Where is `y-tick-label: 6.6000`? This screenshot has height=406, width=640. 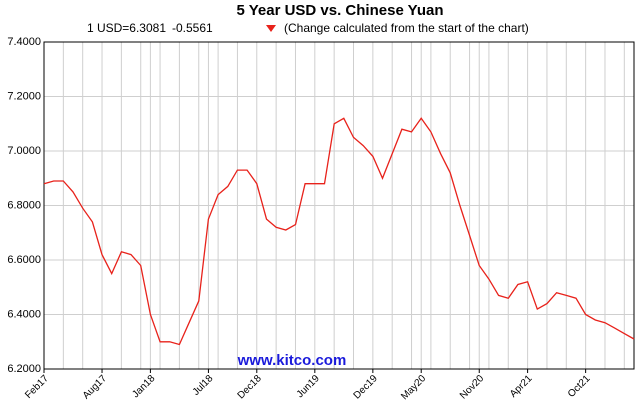
y-tick-label: 6.6000 is located at coordinates (24, 260).